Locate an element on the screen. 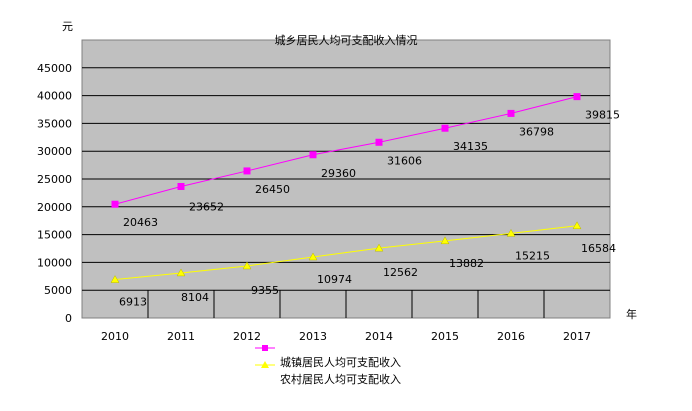  x-axis-unit-label: 年 is located at coordinates (631, 314).